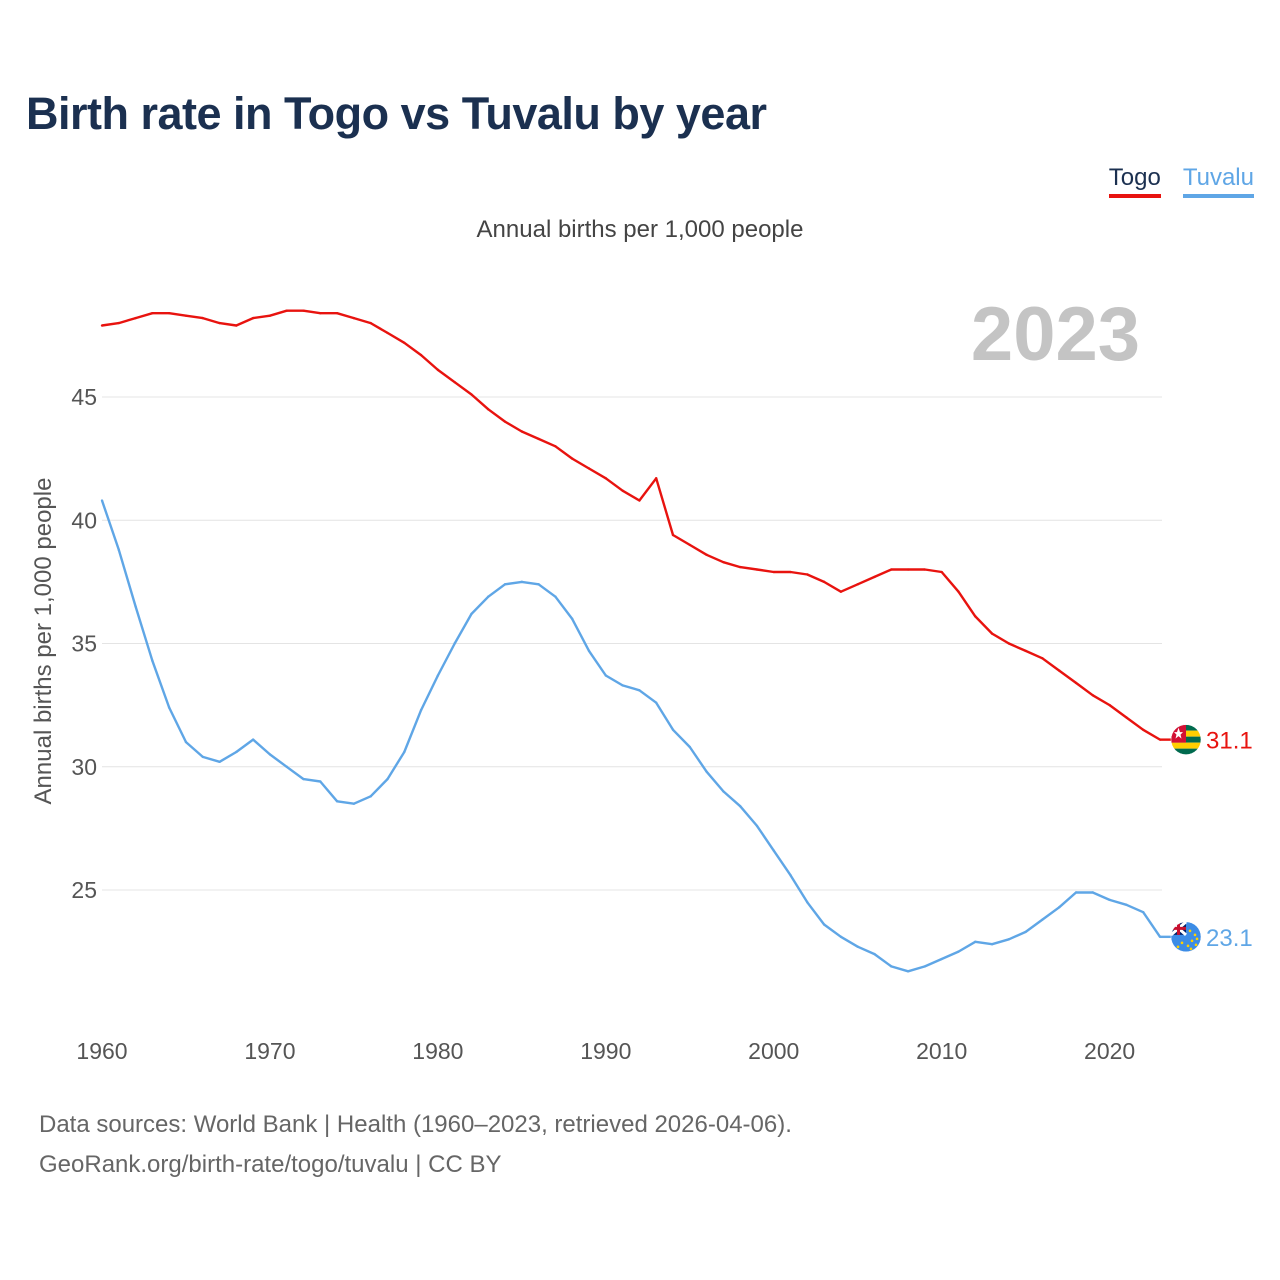 Image resolution: width=1280 pixels, height=1280 pixels. What do you see at coordinates (1134, 181) in the screenshot?
I see `legend-item-togo: Togo` at bounding box center [1134, 181].